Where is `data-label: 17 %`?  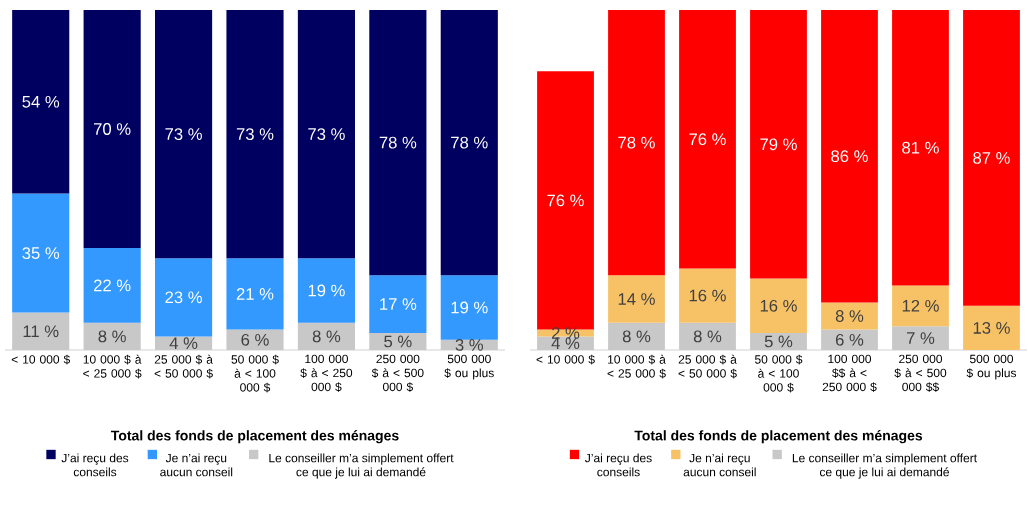
data-label: 17 % is located at coordinates (398, 304).